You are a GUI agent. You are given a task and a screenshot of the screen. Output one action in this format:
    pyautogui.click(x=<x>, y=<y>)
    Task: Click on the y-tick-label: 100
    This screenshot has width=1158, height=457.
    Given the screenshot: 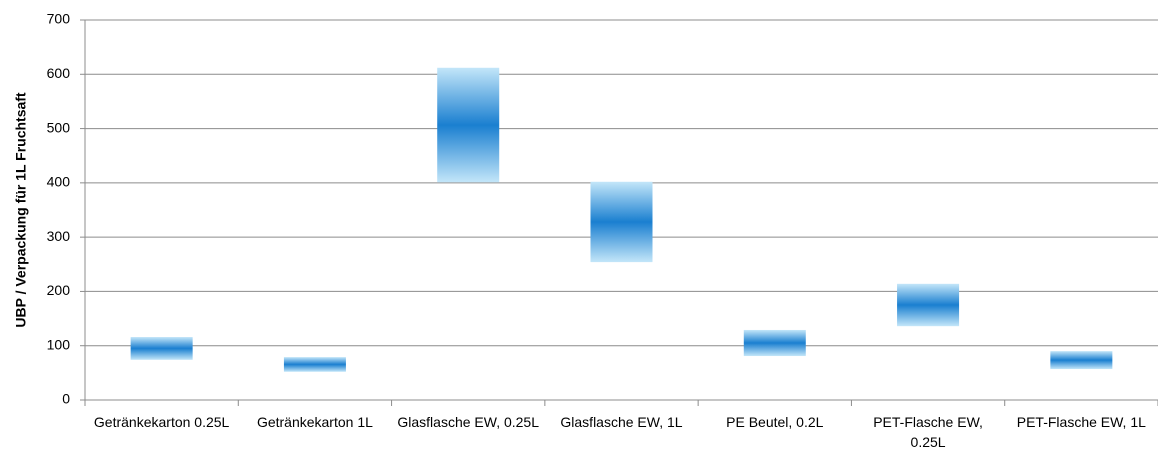 What is the action you would take?
    pyautogui.click(x=59, y=344)
    